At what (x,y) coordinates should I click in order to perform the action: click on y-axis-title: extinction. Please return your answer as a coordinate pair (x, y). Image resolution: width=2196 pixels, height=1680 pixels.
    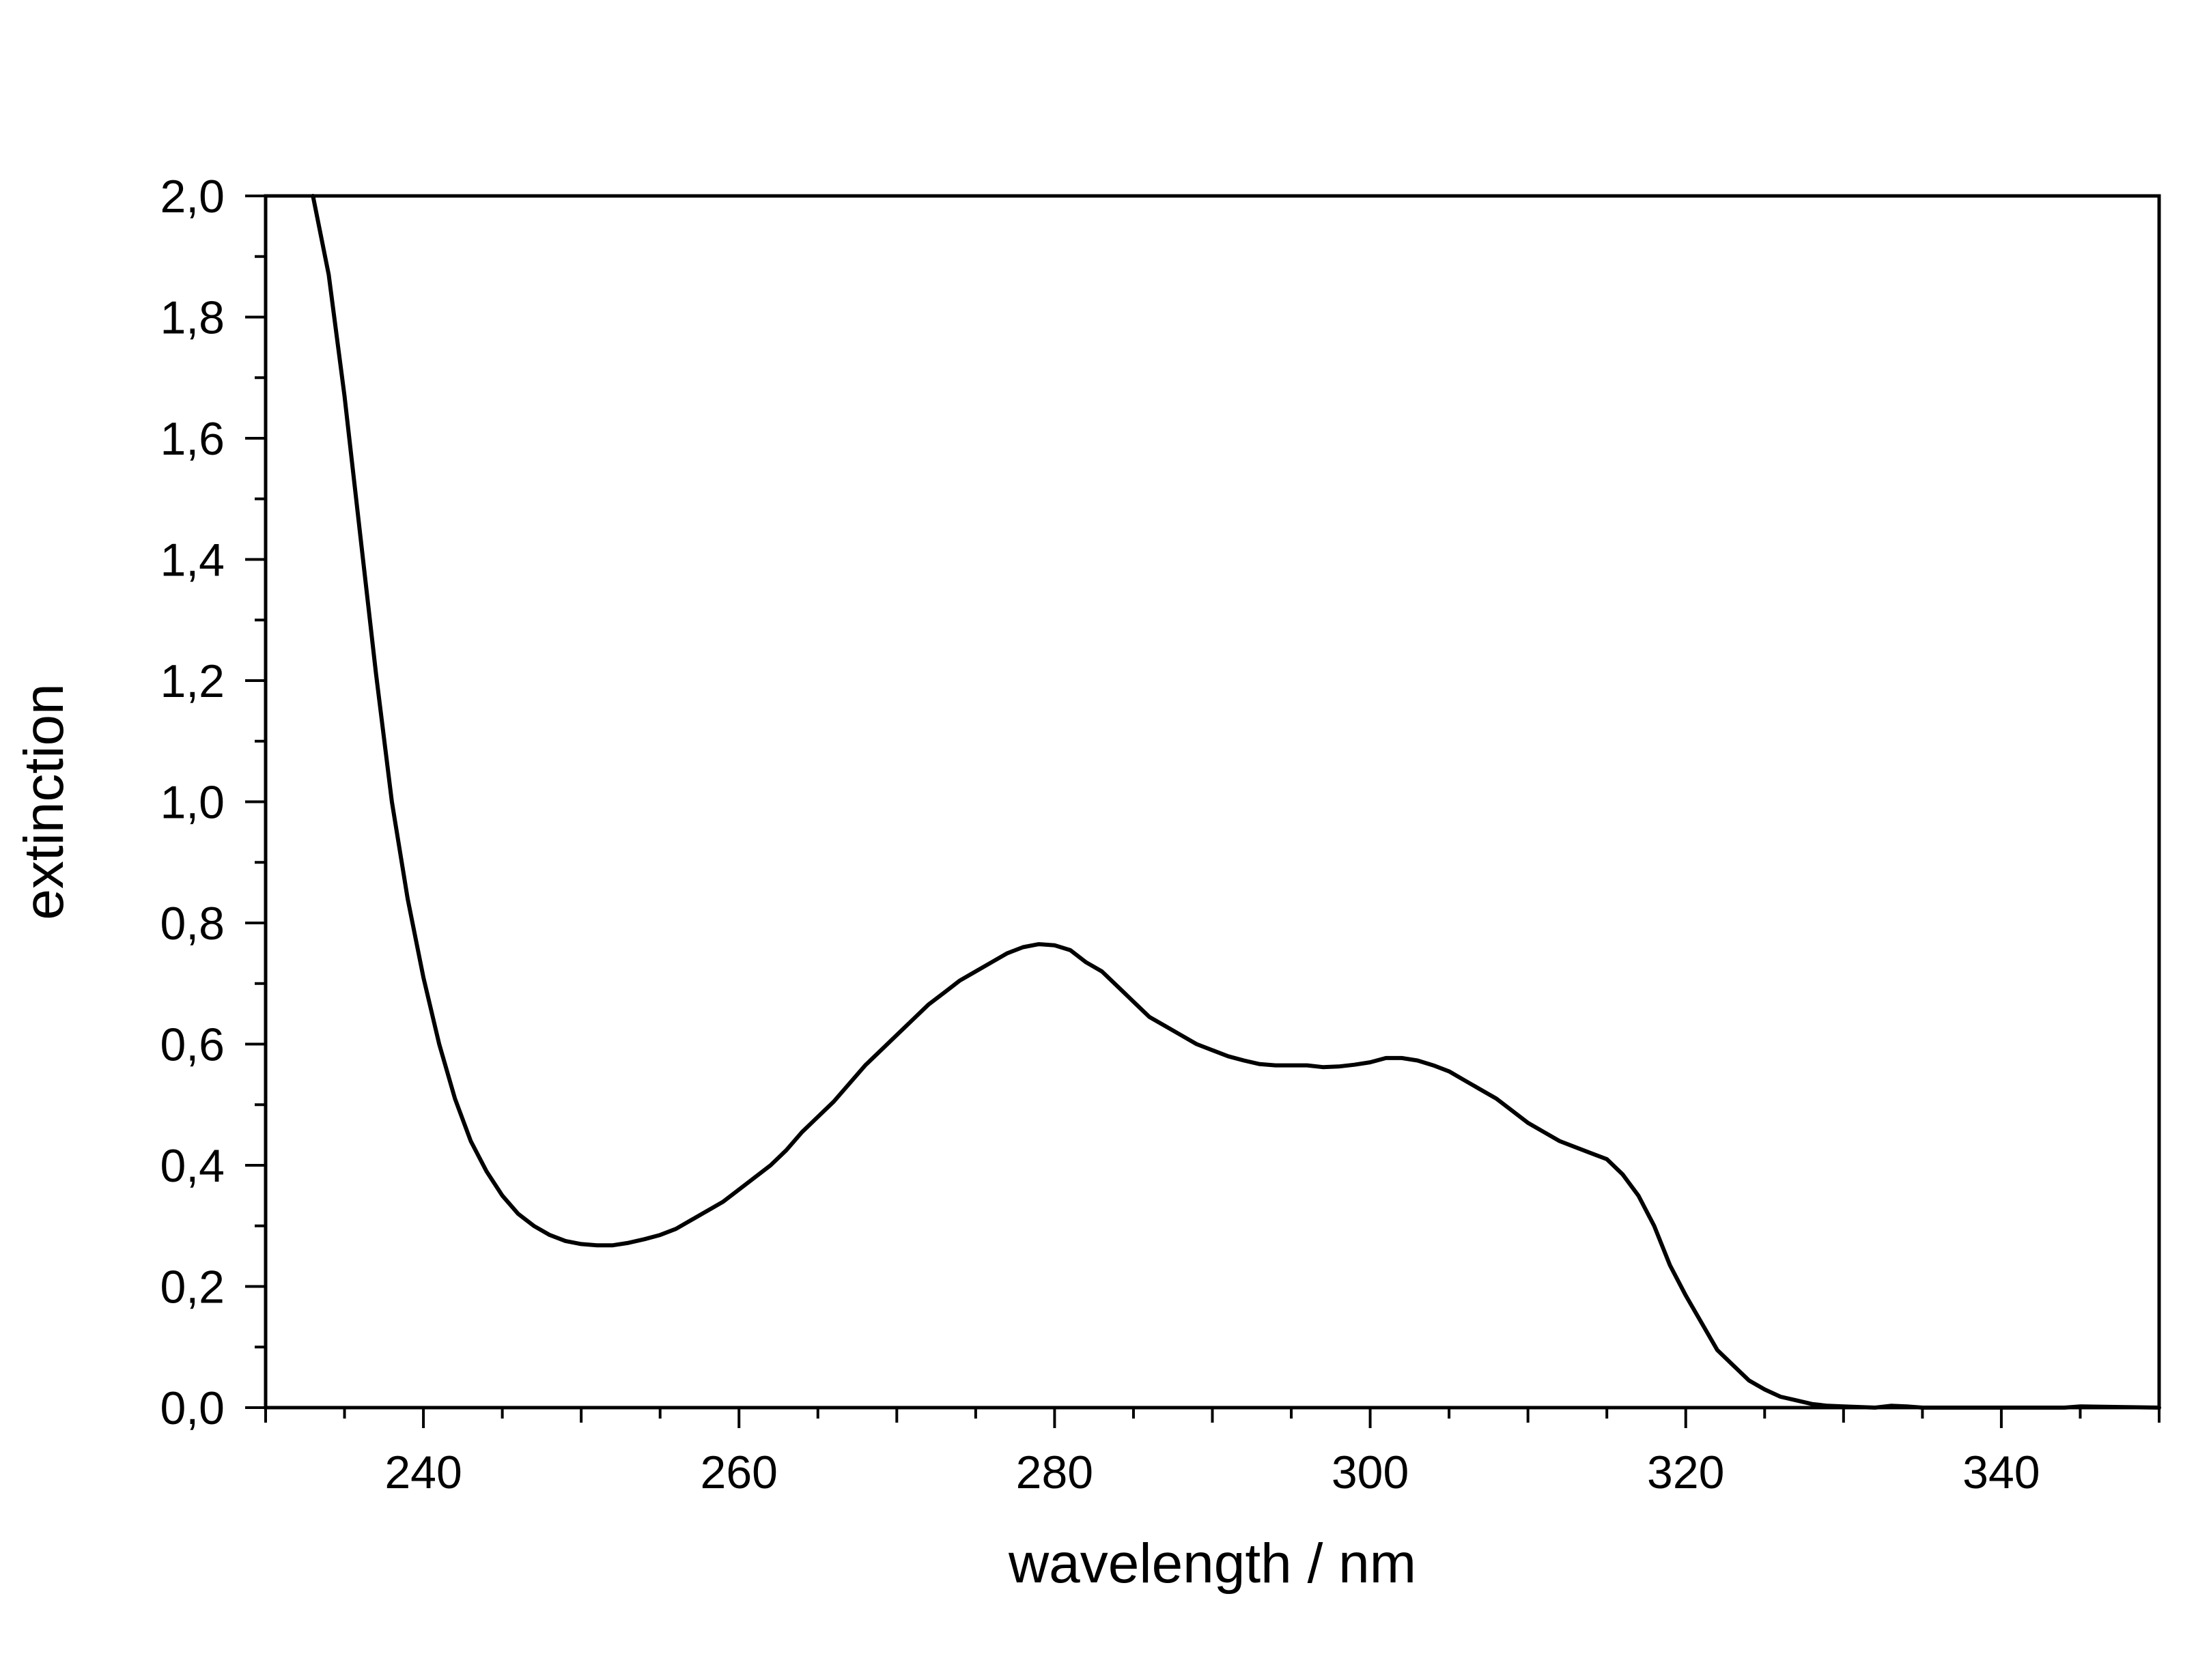
    Looking at the image, I should click on (44, 801).